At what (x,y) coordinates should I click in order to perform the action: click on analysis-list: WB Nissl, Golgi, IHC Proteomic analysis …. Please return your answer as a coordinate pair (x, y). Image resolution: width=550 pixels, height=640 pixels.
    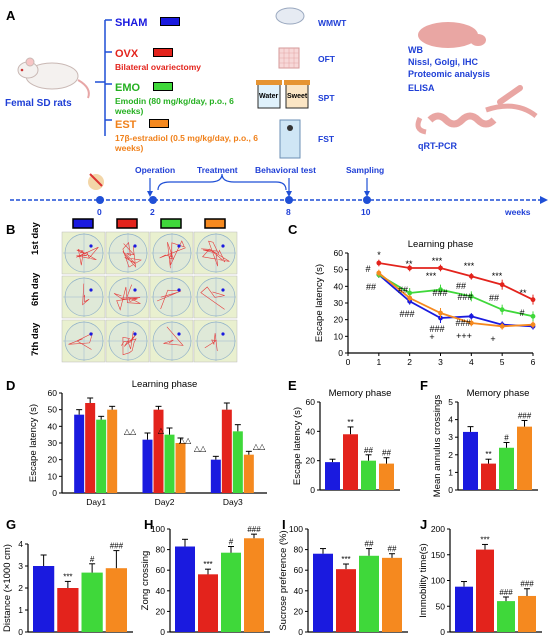
    Looking at the image, I should click on (449, 69).